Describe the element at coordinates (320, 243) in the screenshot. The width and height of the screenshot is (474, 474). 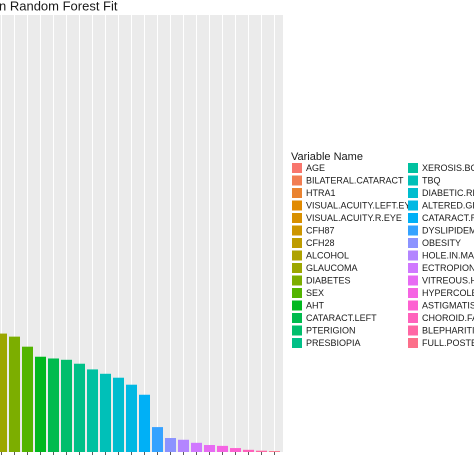
I see `legend-label: CFH28` at that location.